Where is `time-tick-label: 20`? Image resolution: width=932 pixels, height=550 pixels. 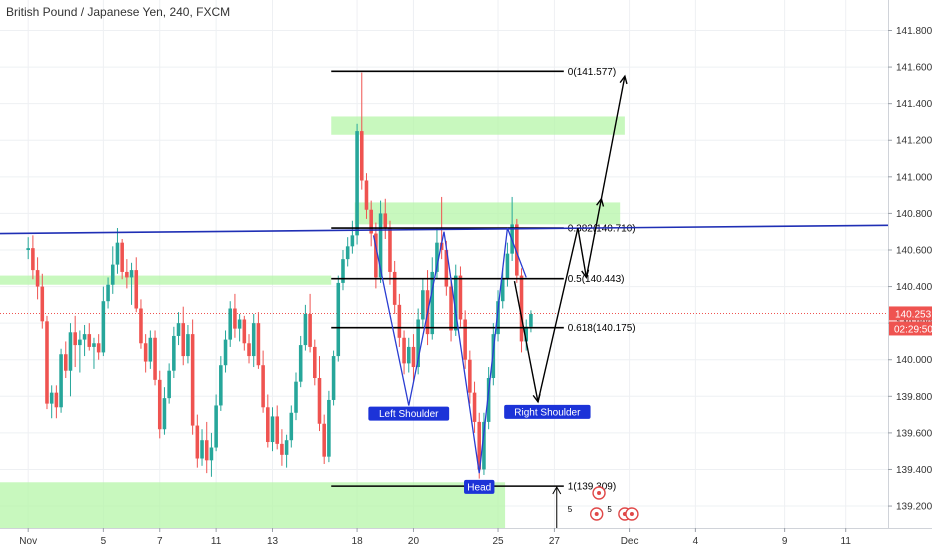
time-tick-label: 20 is located at coordinates (414, 541).